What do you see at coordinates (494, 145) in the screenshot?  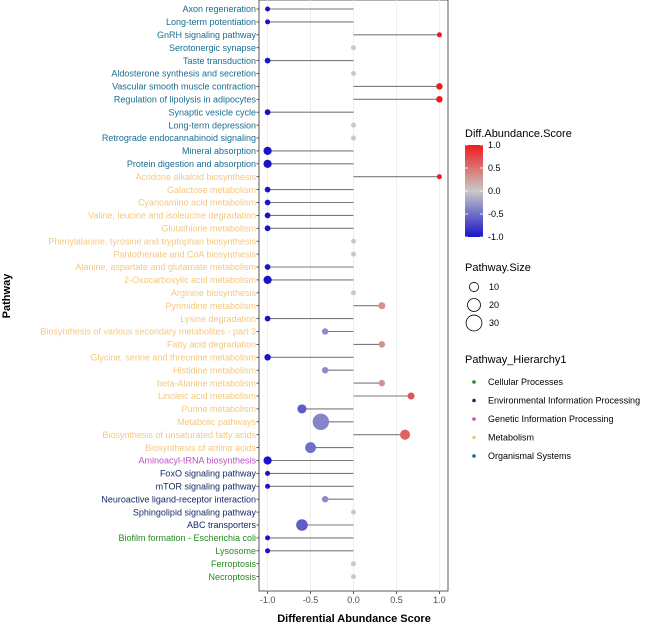 I see `color-tick-label-0: 1.0` at bounding box center [494, 145].